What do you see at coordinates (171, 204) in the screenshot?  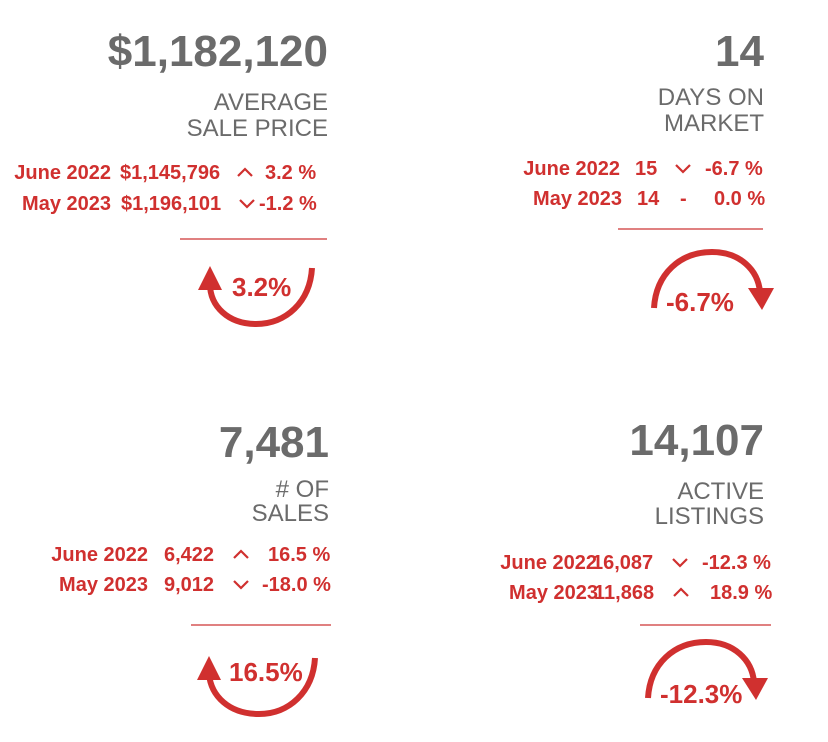 I see `row-value: $1,196,101` at bounding box center [171, 204].